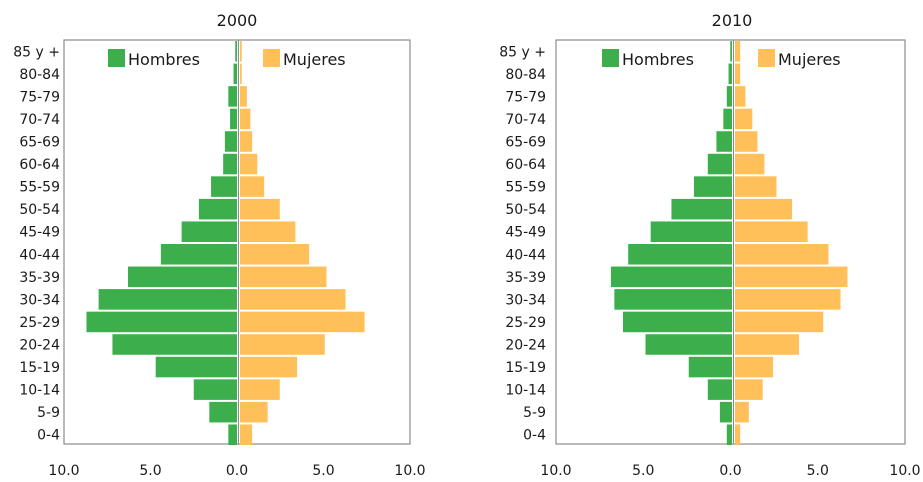 The image size is (923, 482). Describe the element at coordinates (39, 368) in the screenshot. I see `age-label: 15-19` at that location.